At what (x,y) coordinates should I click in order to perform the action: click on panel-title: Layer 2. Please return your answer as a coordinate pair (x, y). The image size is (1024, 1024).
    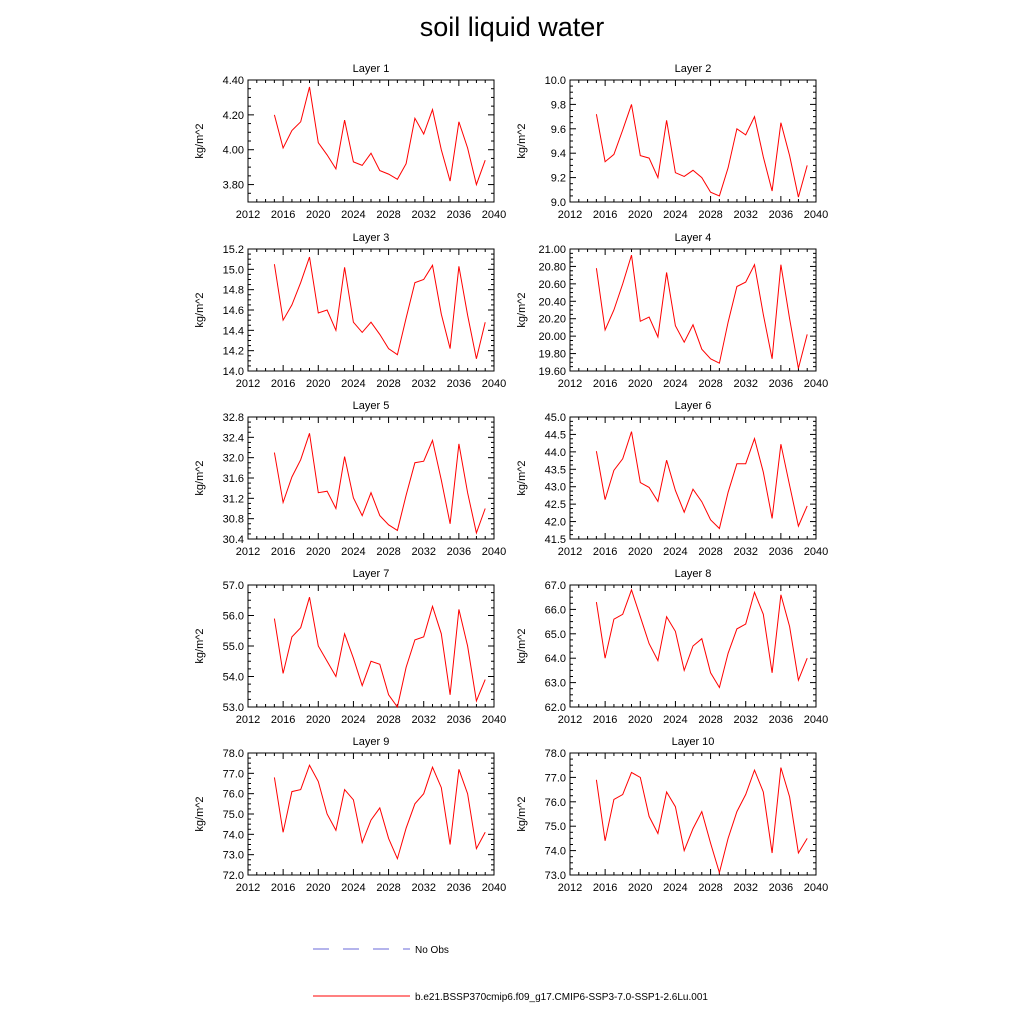
    Looking at the image, I should click on (693, 69).